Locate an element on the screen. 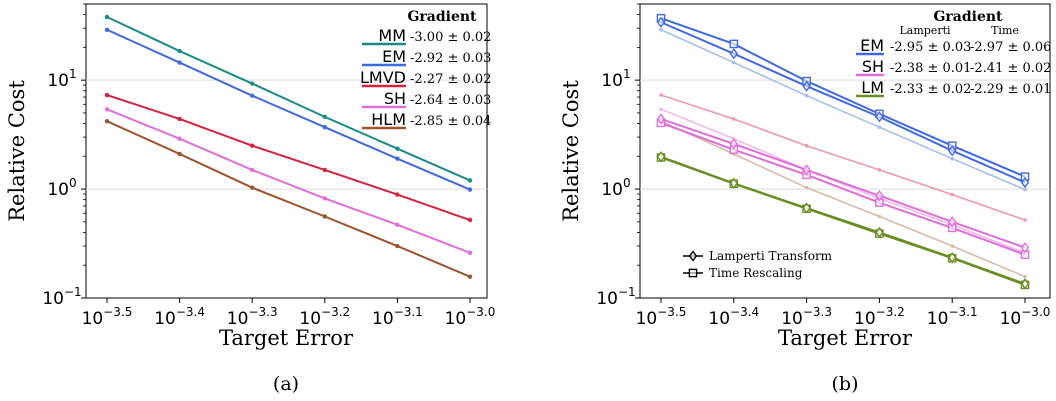 This screenshot has width=1056, height=401. series-line-em-lamperti is located at coordinates (843, 102).